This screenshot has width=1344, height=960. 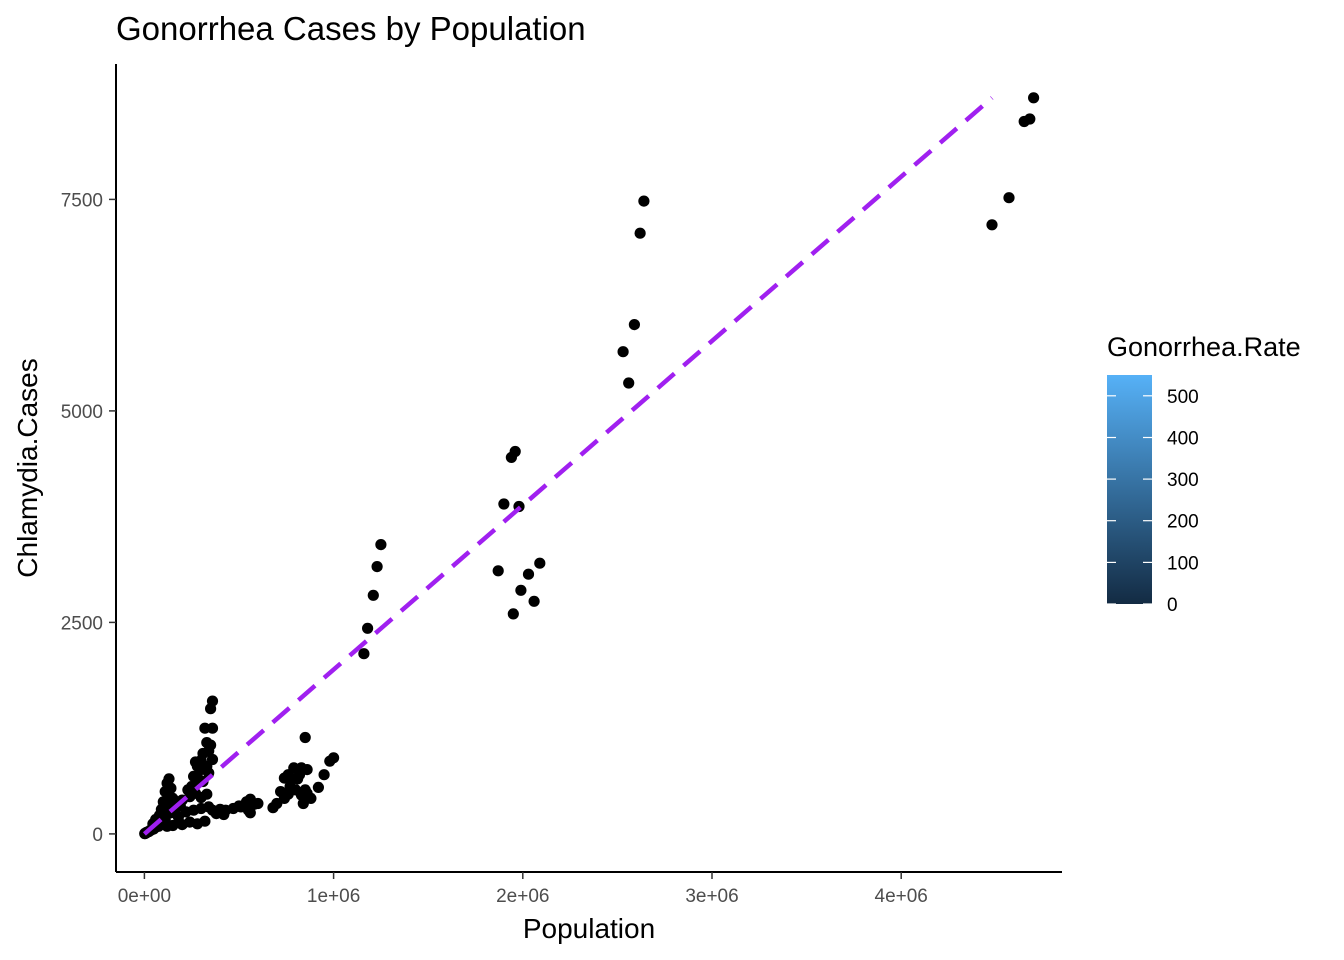 What do you see at coordinates (1204, 347) in the screenshot?
I see `legend-title: Gonorrhea.Rate` at bounding box center [1204, 347].